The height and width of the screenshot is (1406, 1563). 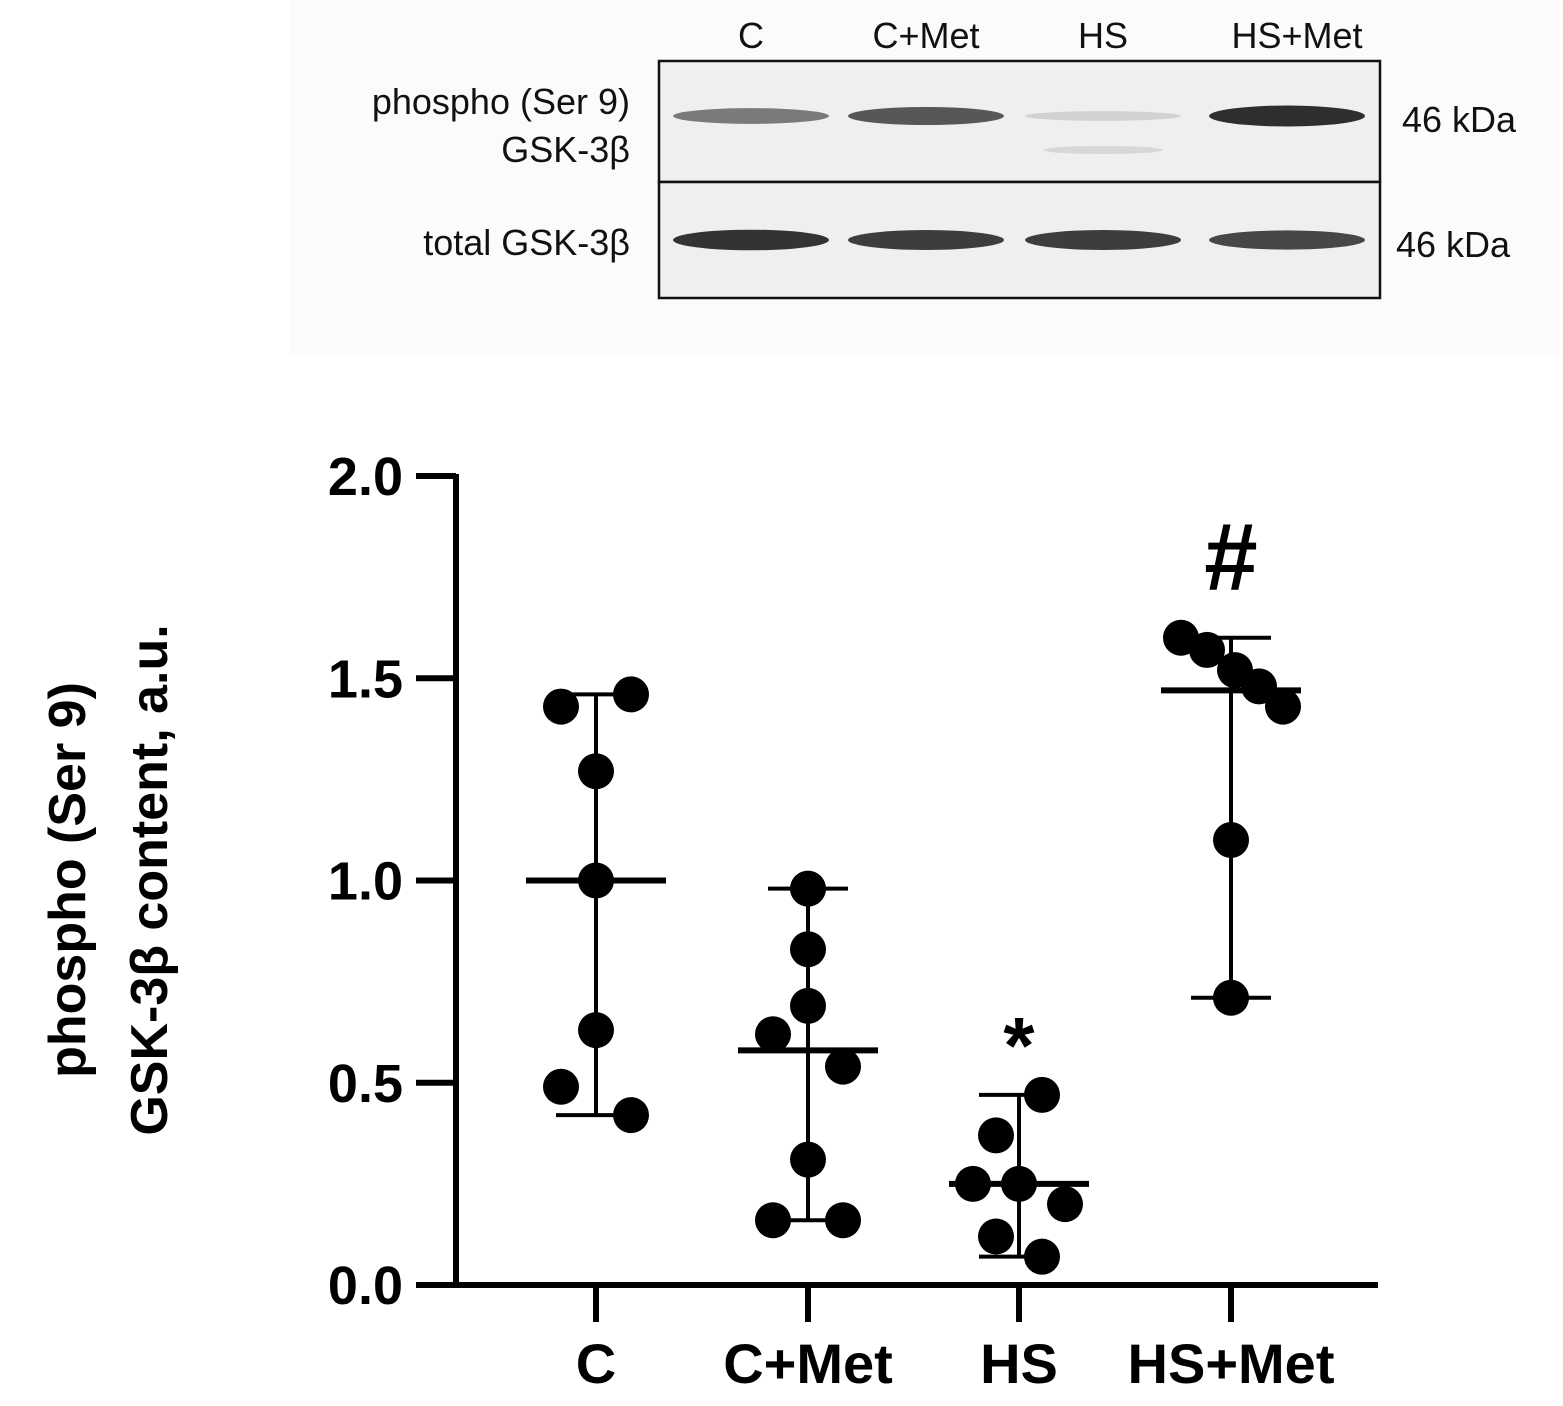 I want to click on blot-band-faint, so click(x=1103, y=150).